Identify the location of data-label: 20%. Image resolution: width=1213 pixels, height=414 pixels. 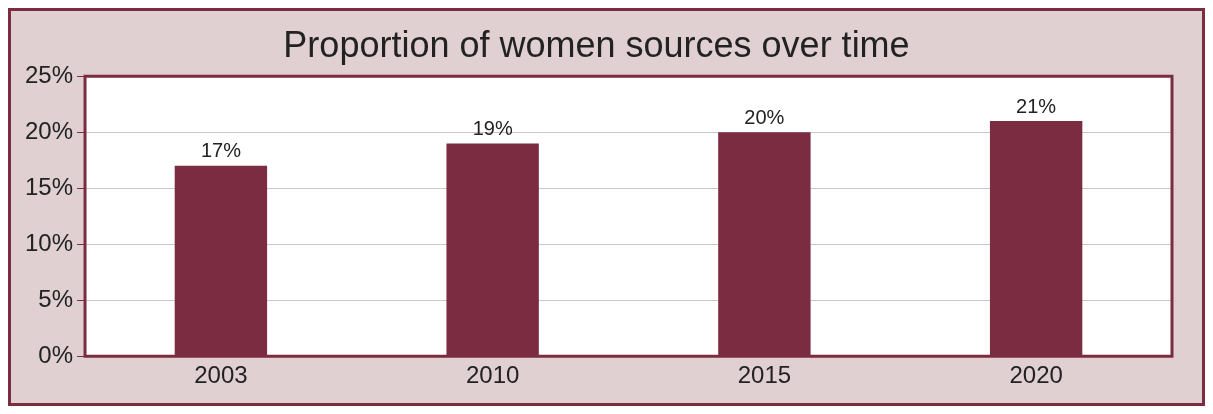
(764, 116).